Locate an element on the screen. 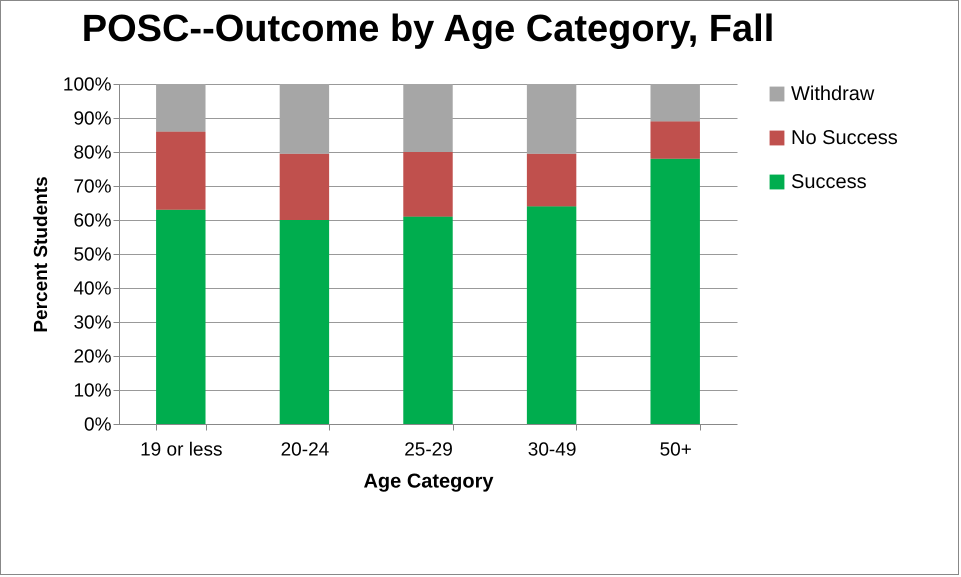 Image resolution: width=961 pixels, height=577 pixels. x-tick-label: 19 or less is located at coordinates (181, 450).